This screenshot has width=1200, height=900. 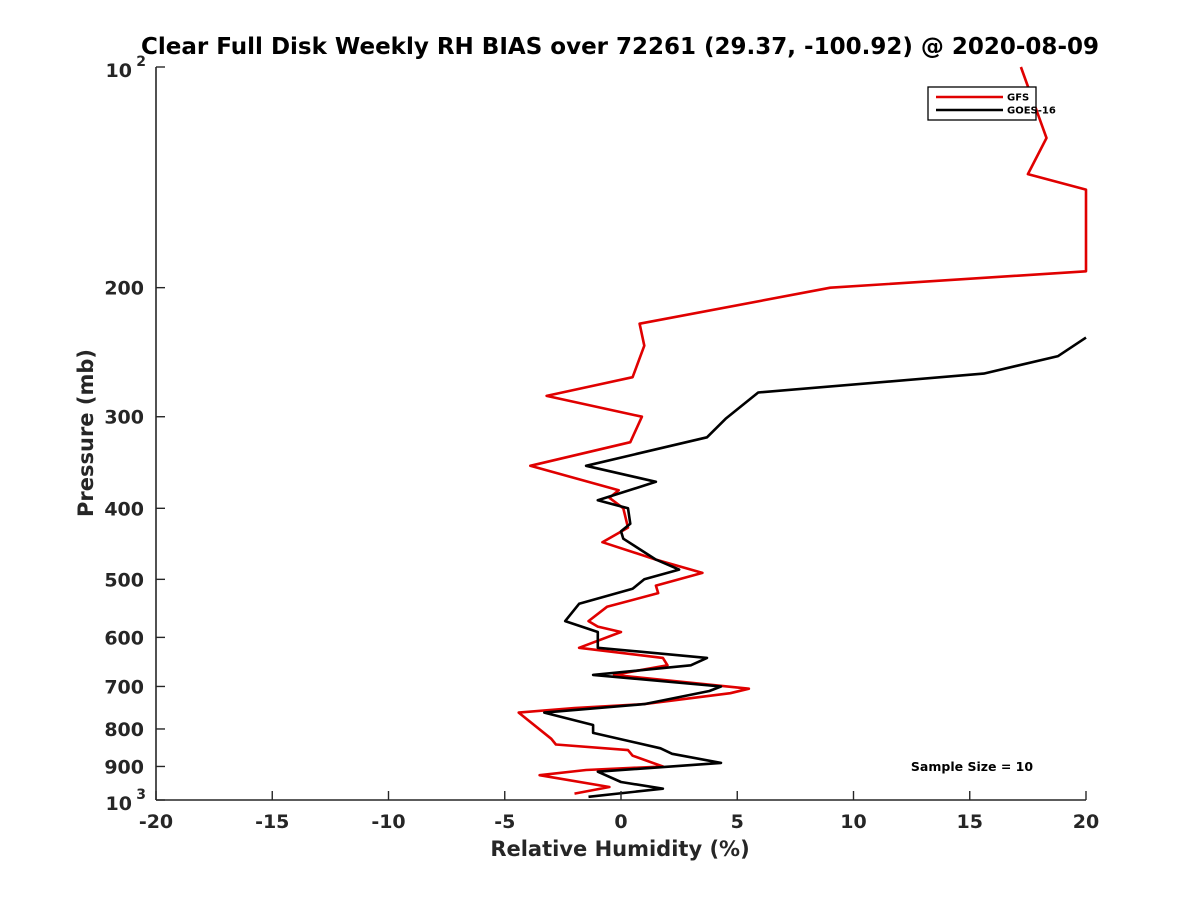 What do you see at coordinates (1086, 822) in the screenshot?
I see `x-tick-label: 20` at bounding box center [1086, 822].